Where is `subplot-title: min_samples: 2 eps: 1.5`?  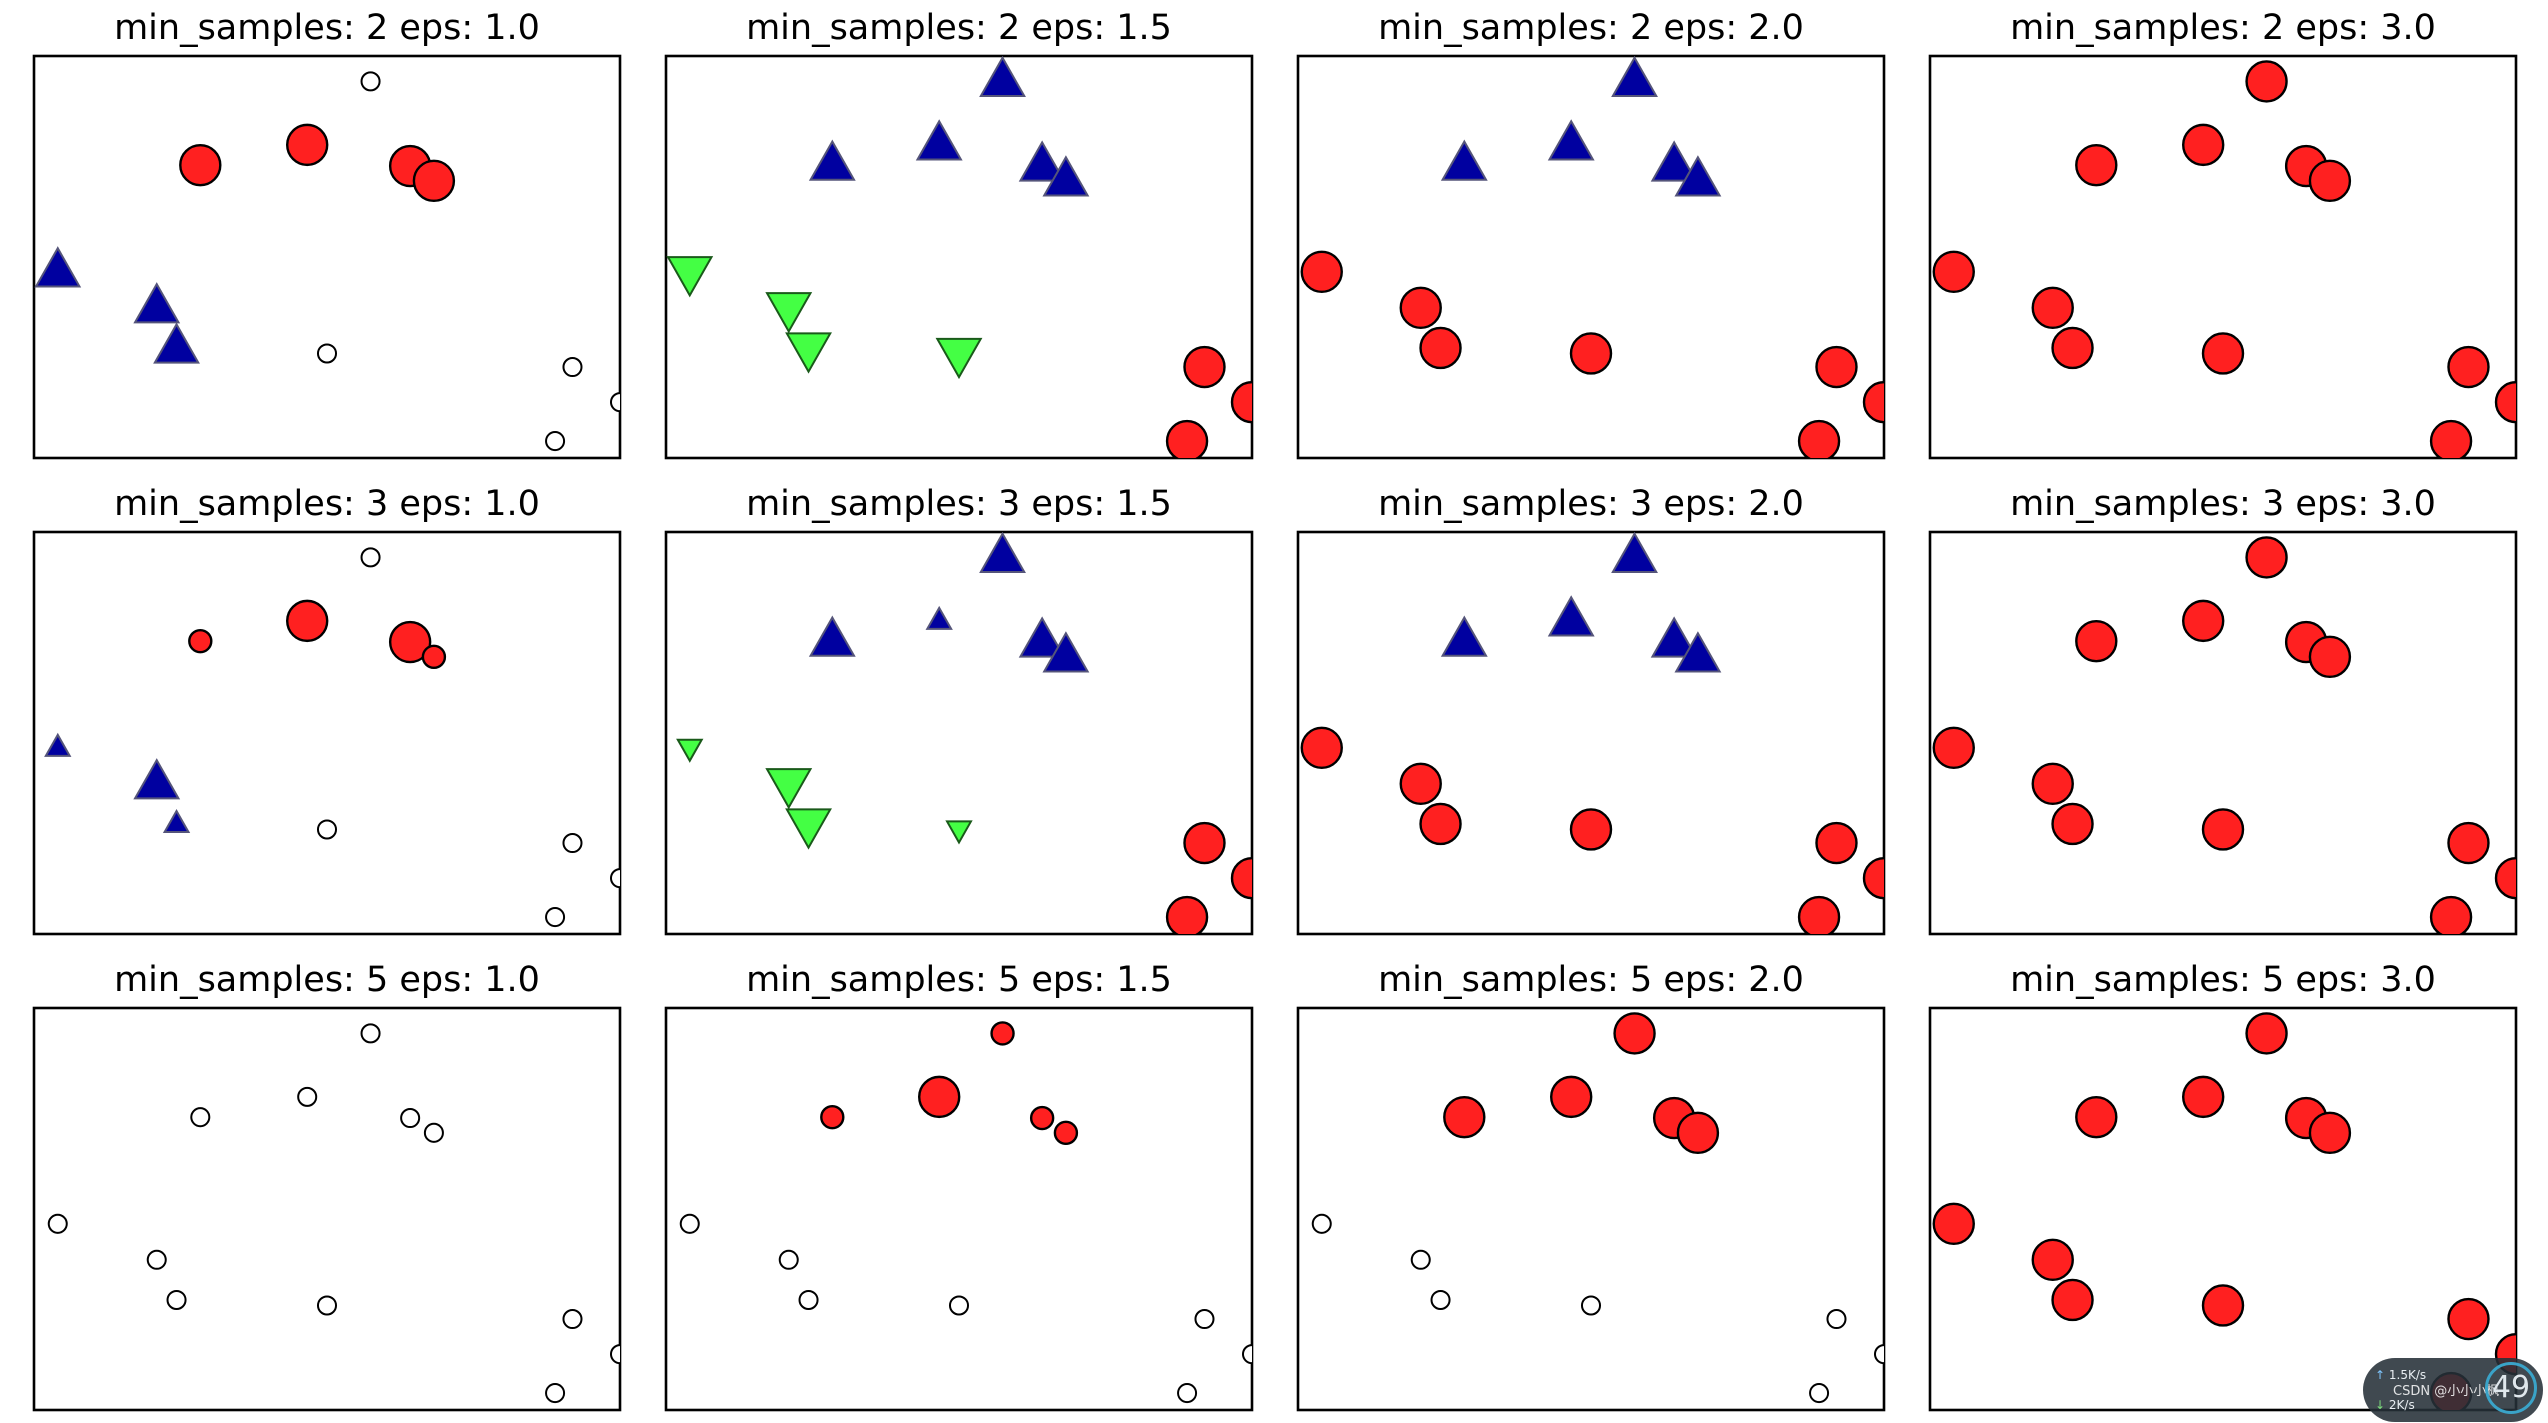
subplot-title: min_samples: 2 eps: 1.5 is located at coordinates (959, 28).